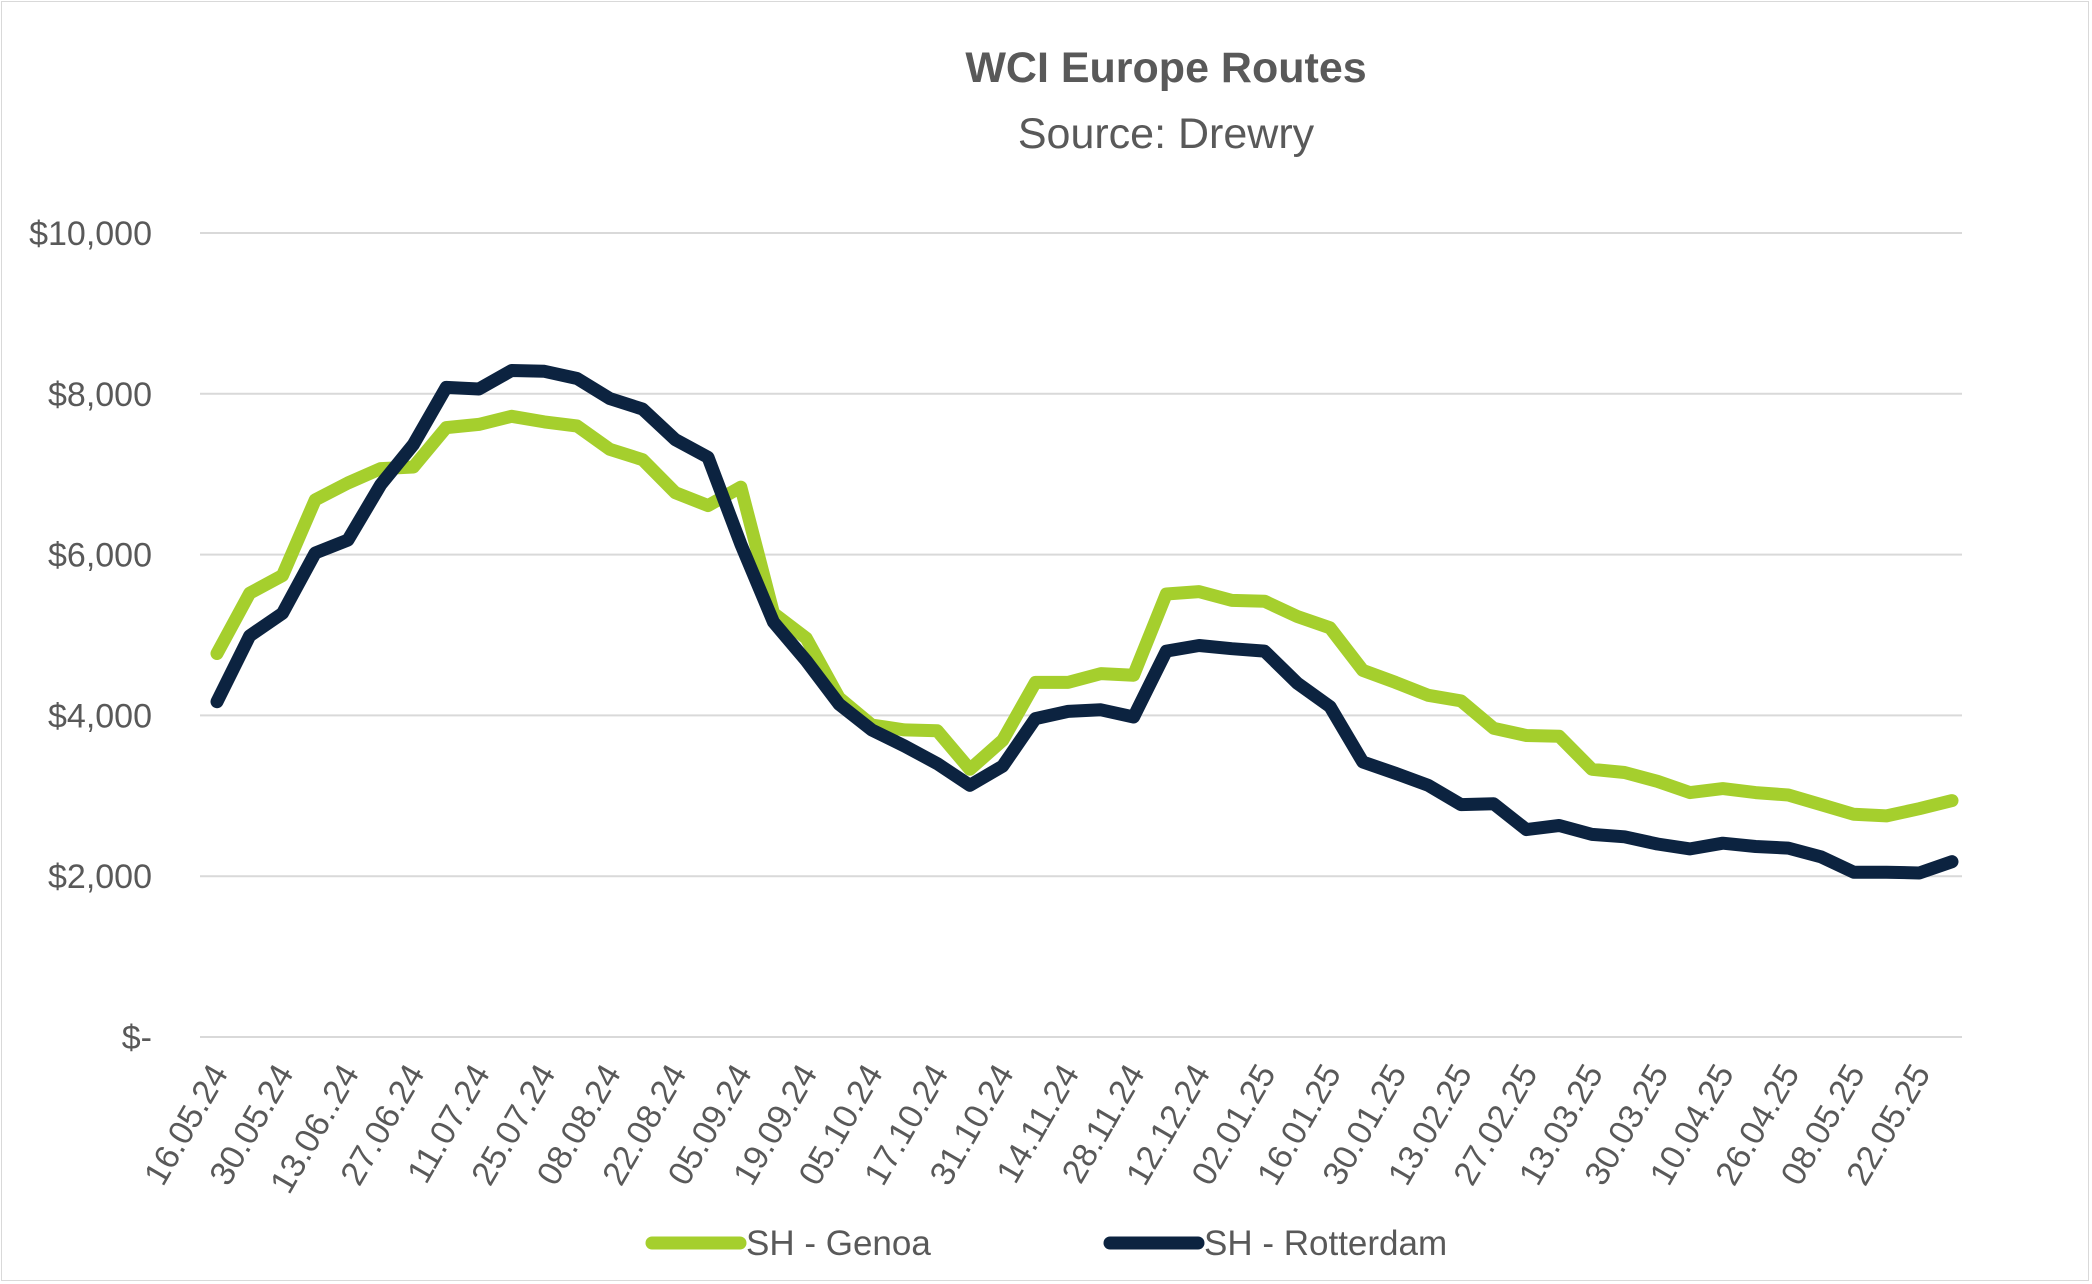 Image resolution: width=2092 pixels, height=1284 pixels. What do you see at coordinates (137, 1038) in the screenshot?
I see `y-tick-label: $-` at bounding box center [137, 1038].